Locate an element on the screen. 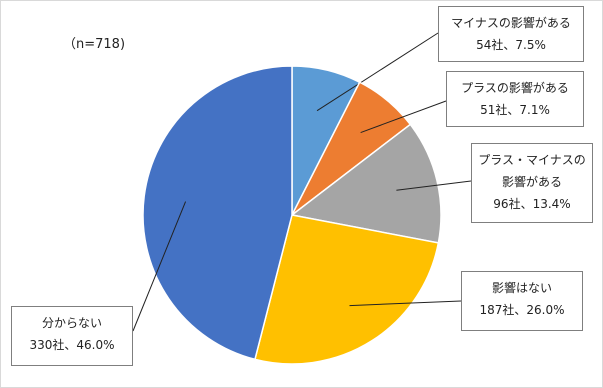  data-label: プラス・マイナスの影響がある 96社、13.4% is located at coordinates (532, 183).